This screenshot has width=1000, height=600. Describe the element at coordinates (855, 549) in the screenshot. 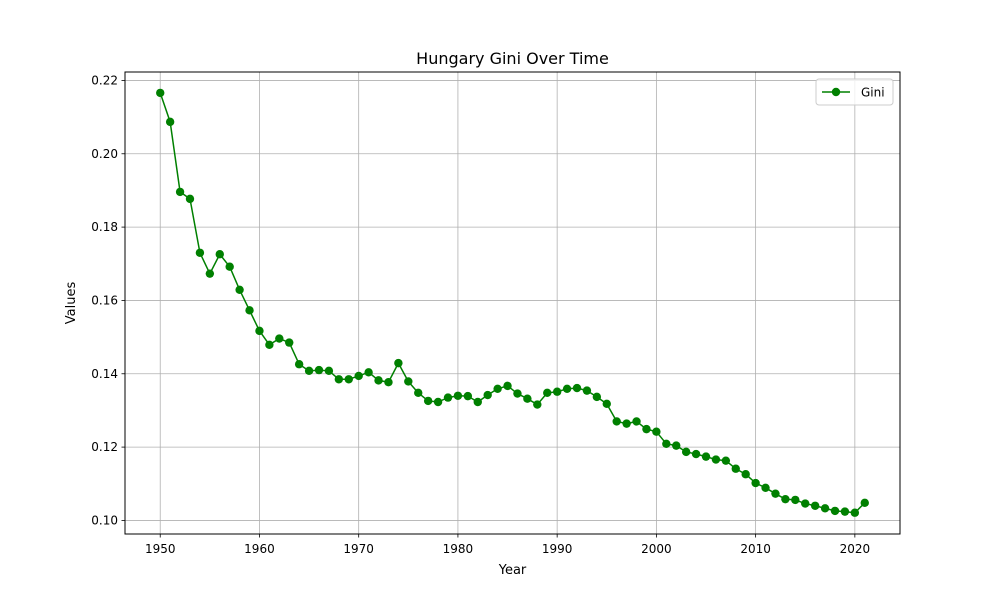

I see `x-tick-label: 2020` at that location.